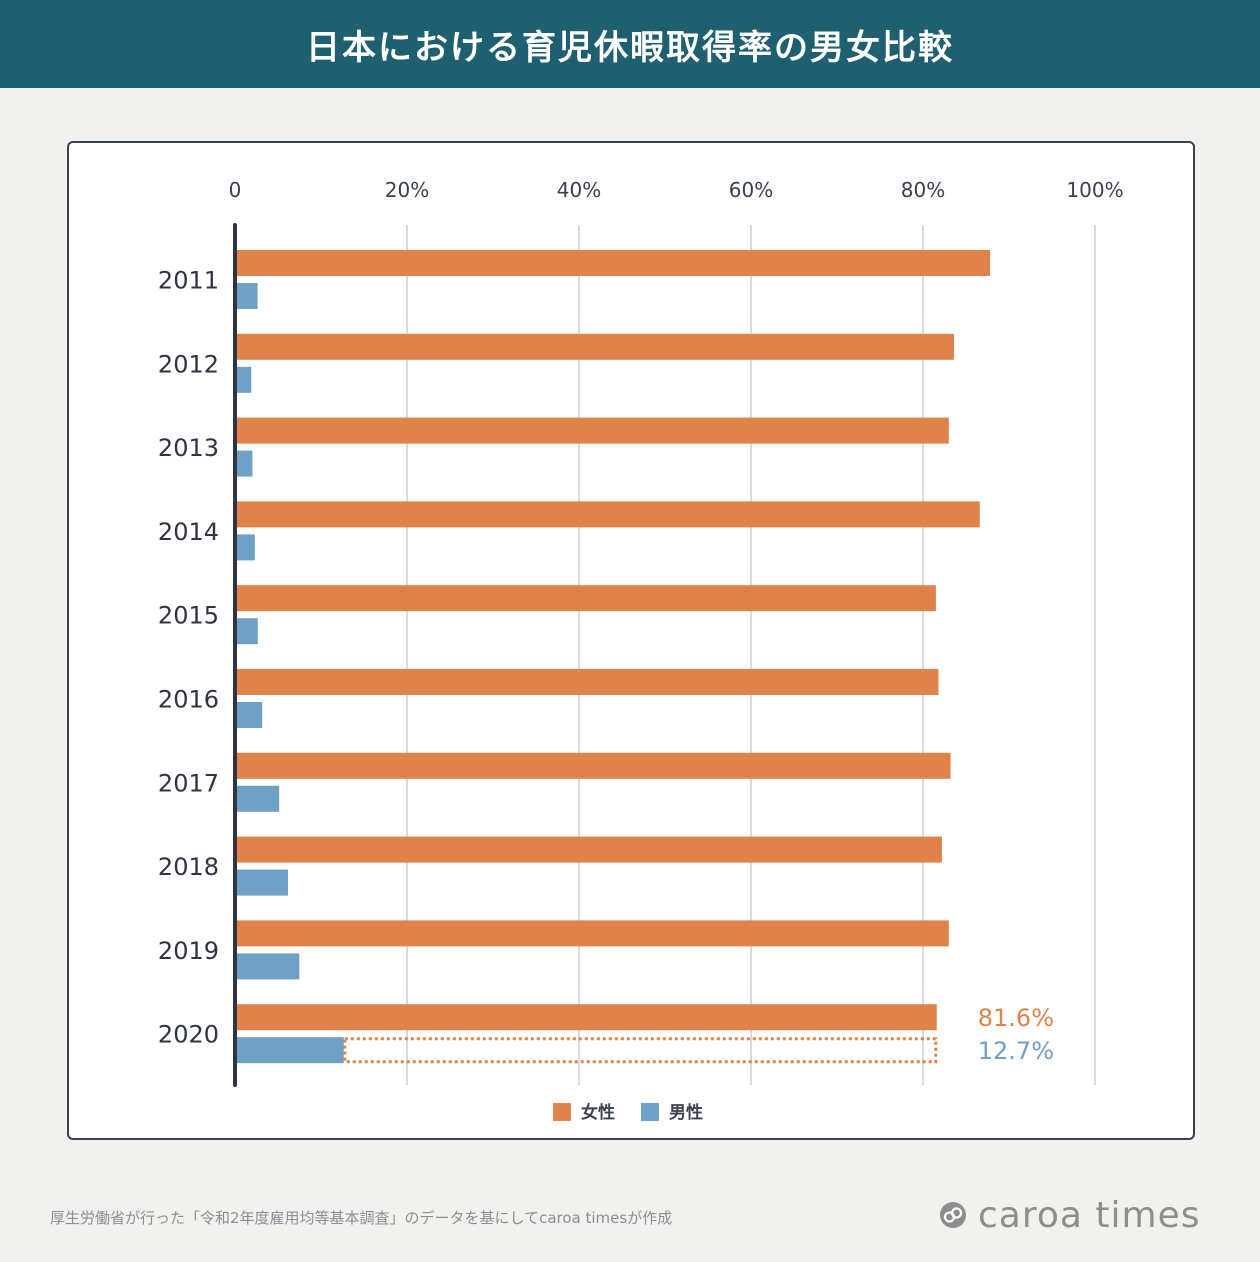  What do you see at coordinates (188, 951) in the screenshot?
I see `year-label: 2019` at bounding box center [188, 951].